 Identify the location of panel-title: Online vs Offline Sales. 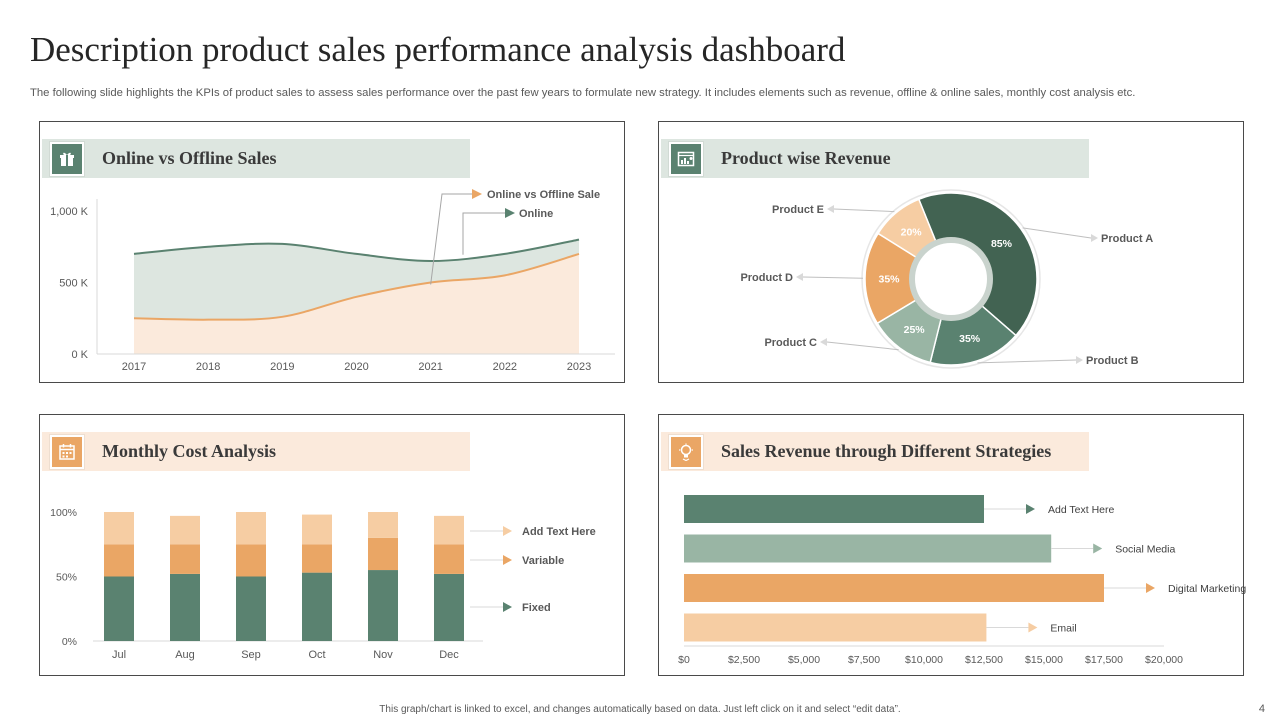
(189, 158).